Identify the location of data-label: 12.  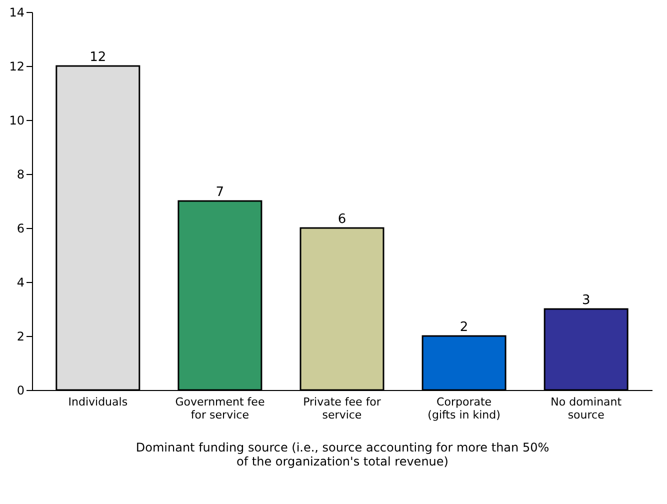
(98, 57).